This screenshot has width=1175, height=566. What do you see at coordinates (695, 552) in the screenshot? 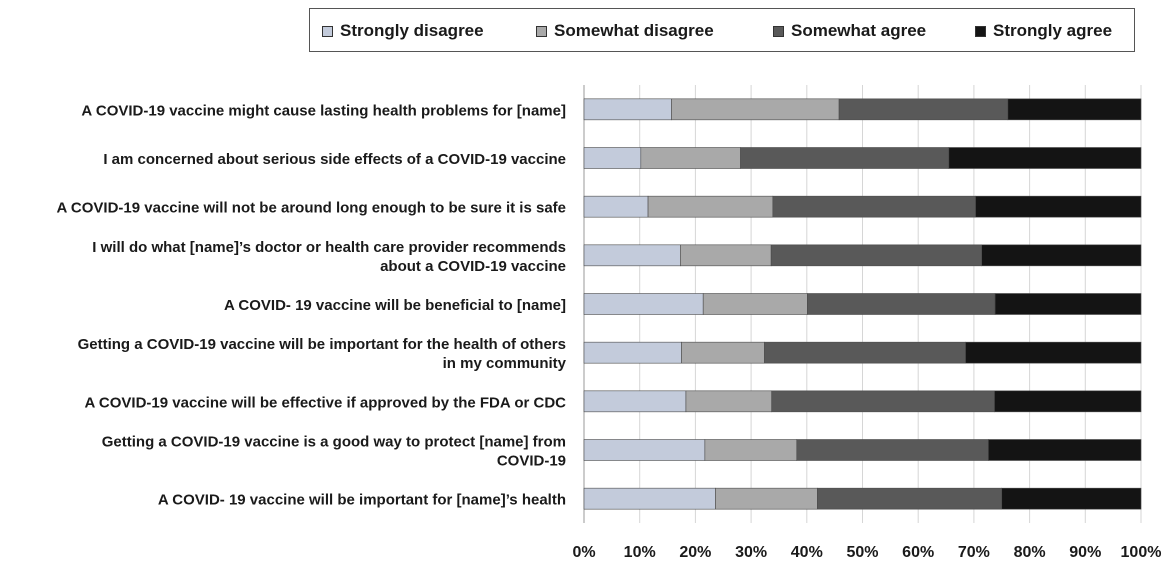
I see `x-tick-label: 20%` at bounding box center [695, 552].